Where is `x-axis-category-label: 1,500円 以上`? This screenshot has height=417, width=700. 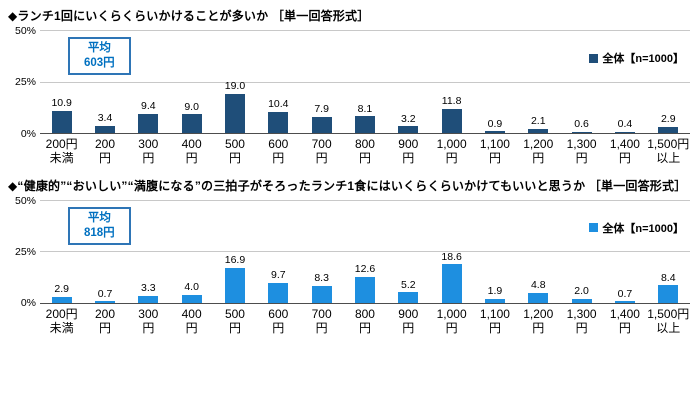
x-axis-category-label: 1,500円 以上 is located at coordinates (668, 151).